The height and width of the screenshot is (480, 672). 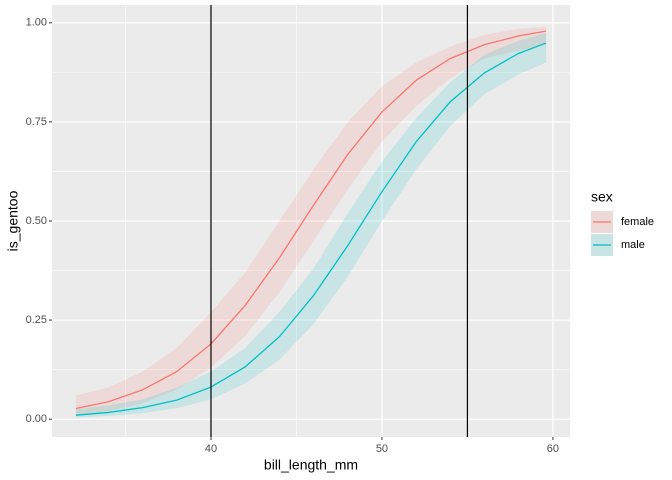 I want to click on y-tick-label: 0.00, so click(x=36, y=419).